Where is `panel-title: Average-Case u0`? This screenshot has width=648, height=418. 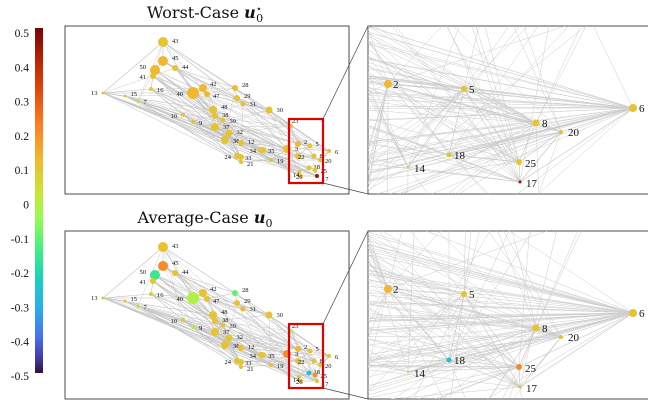
panel-title: Average-Case u0 is located at coordinates (205, 219).